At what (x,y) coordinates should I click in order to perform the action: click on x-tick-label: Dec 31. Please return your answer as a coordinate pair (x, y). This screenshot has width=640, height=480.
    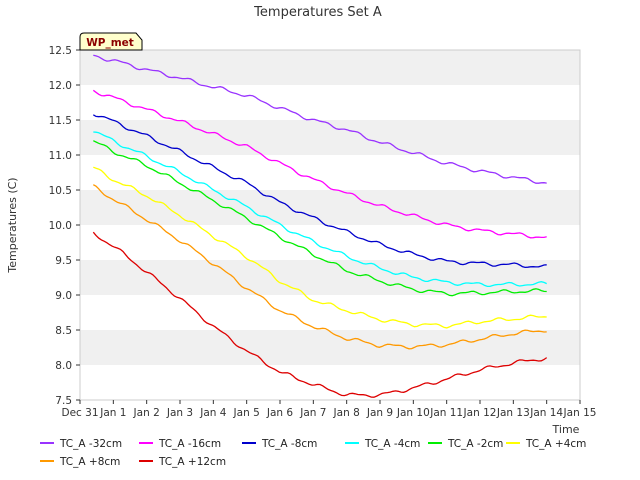
    Looking at the image, I should click on (79, 413).